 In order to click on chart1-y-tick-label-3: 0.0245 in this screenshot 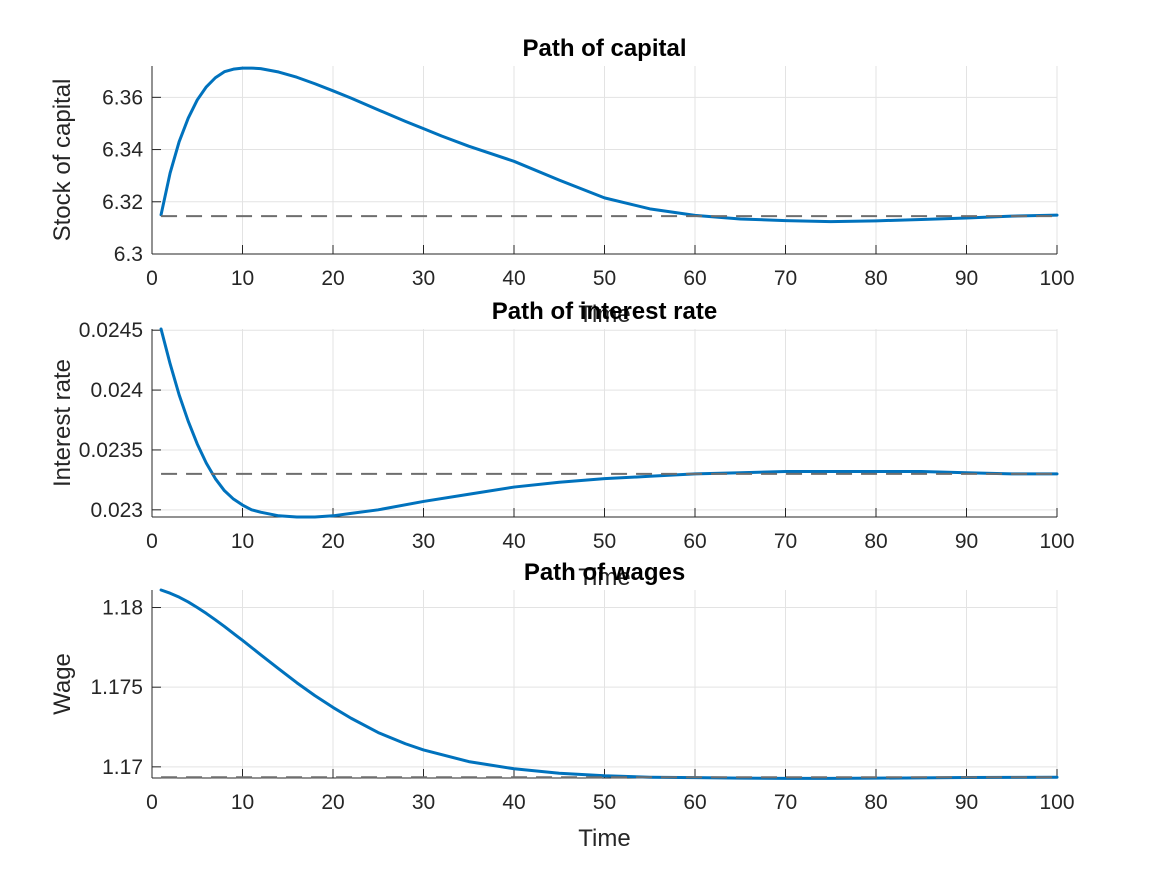, I will do `click(111, 330)`.